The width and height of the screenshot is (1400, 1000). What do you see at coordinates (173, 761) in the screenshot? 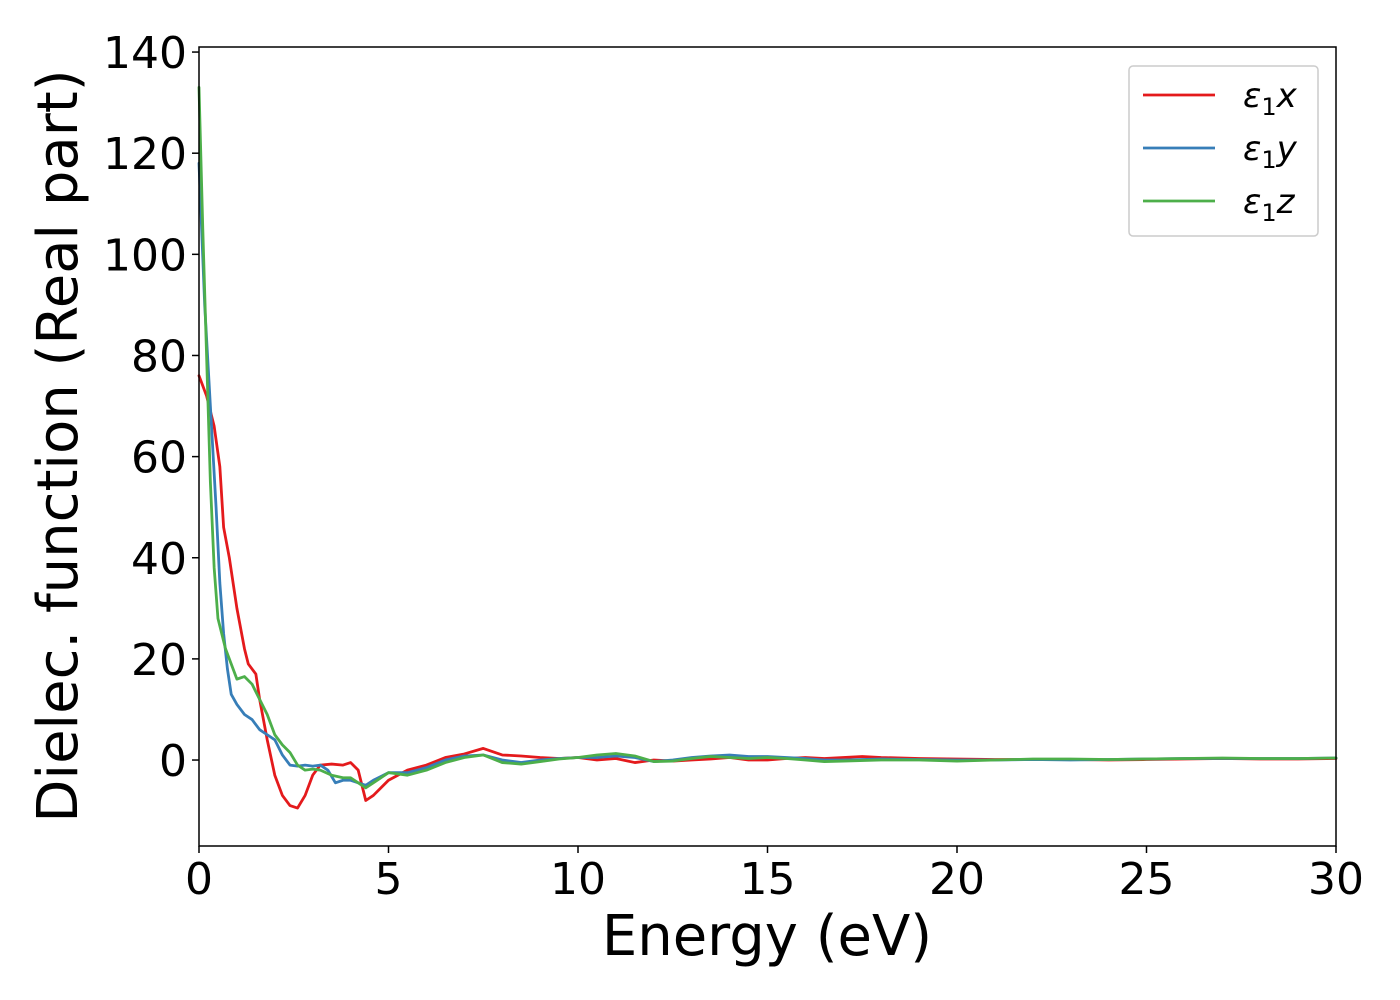
I see `y-tick-label: 0` at bounding box center [173, 761].